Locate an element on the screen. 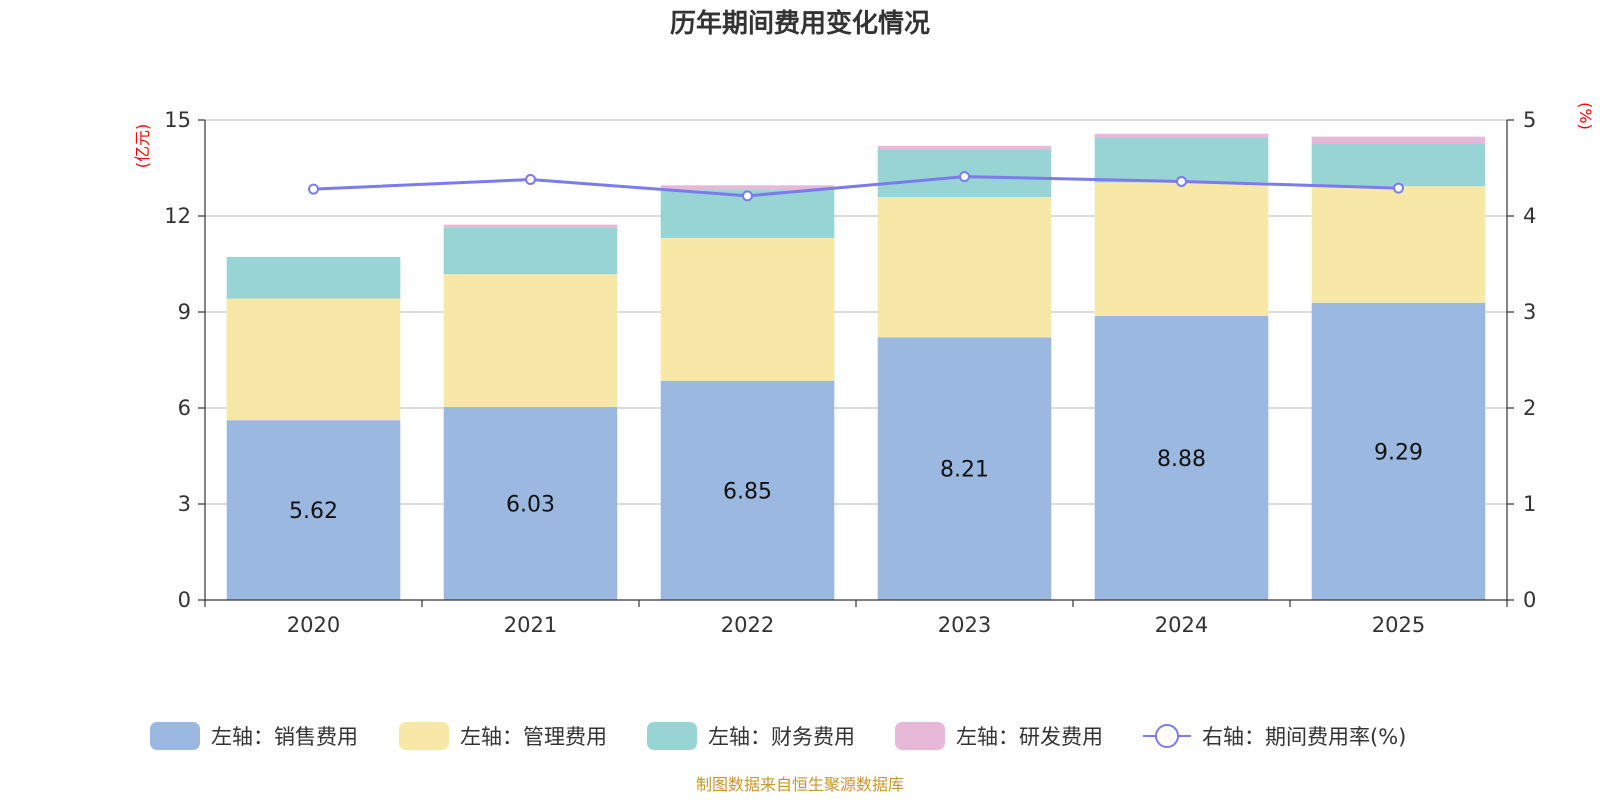  legend-swatch-s1 is located at coordinates (424, 736).